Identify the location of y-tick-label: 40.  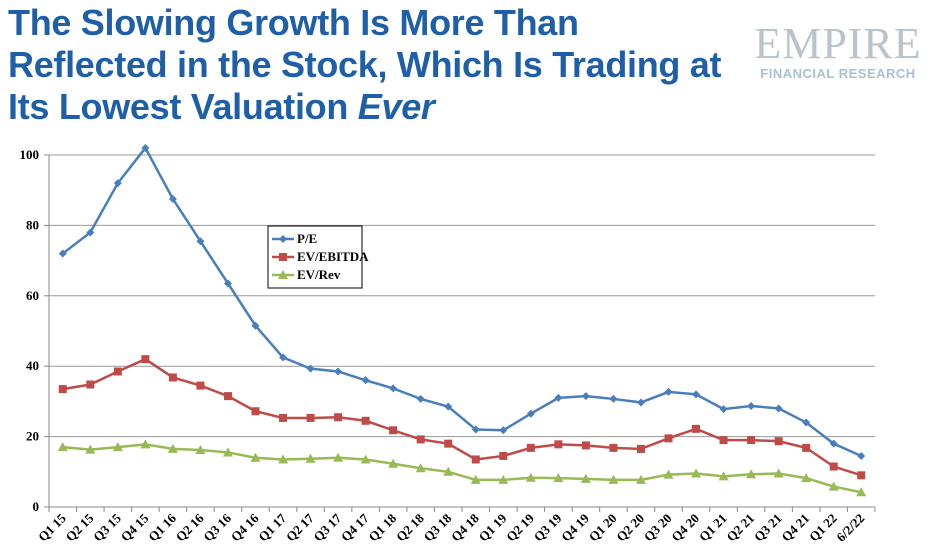
(32, 365).